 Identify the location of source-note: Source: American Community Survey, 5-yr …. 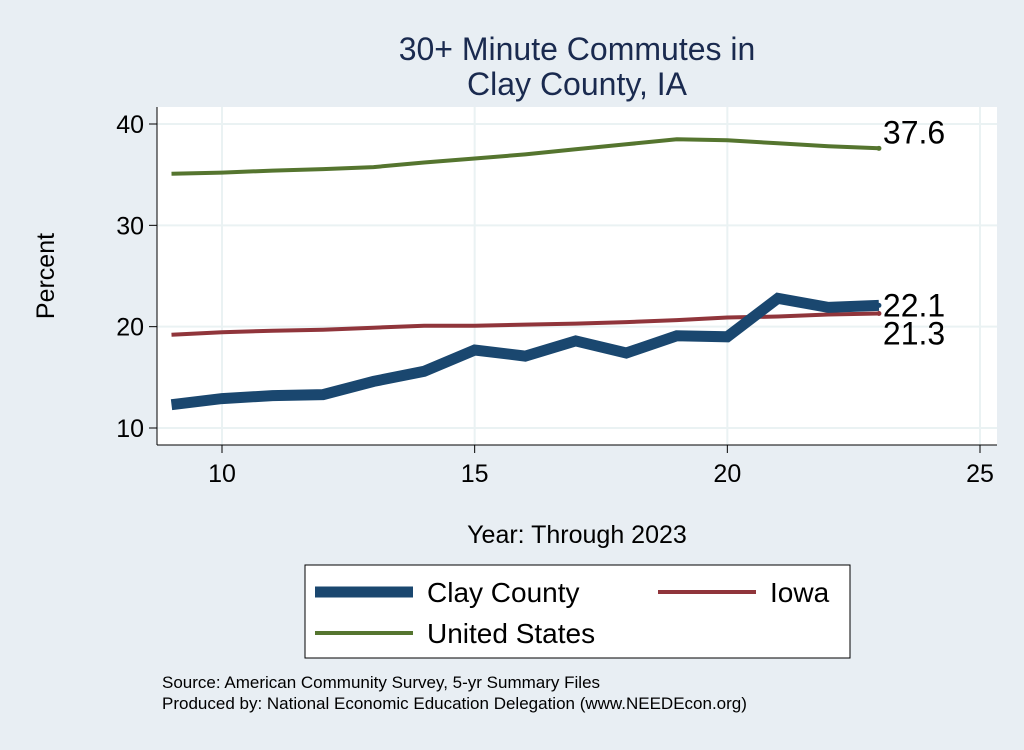
(381, 682).